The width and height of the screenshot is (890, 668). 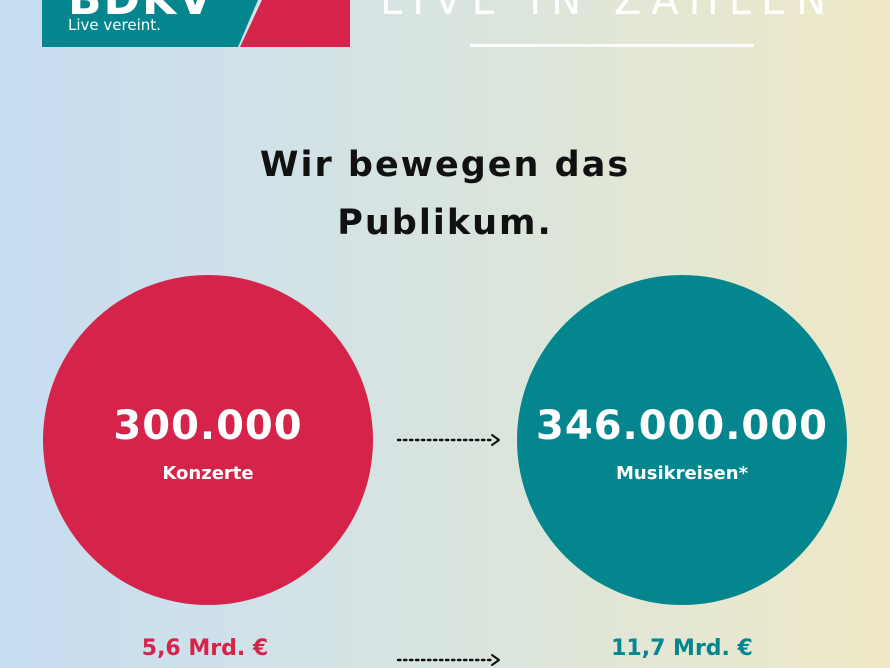 What do you see at coordinates (141, 12) in the screenshot?
I see `logo-wordmark: BDKV` at bounding box center [141, 12].